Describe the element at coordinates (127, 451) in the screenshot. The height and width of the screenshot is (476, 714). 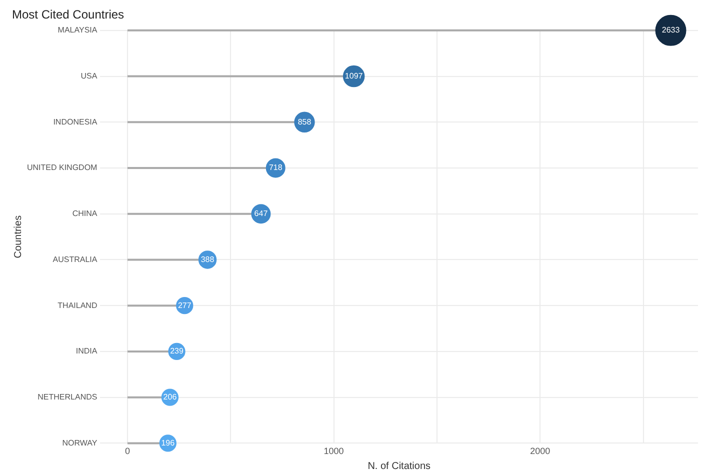
I see `x-tick-label: 0` at that location.